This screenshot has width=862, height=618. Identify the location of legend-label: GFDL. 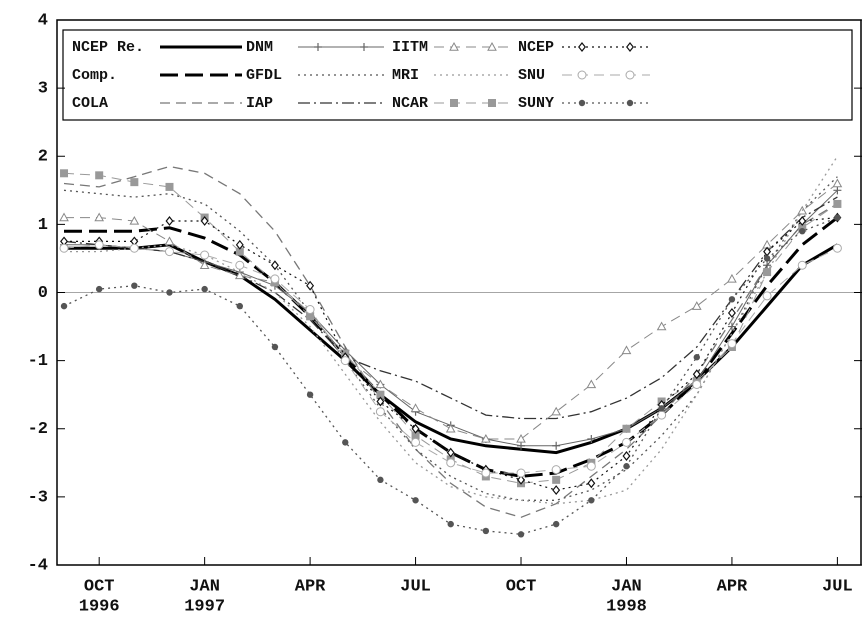
(264, 75).